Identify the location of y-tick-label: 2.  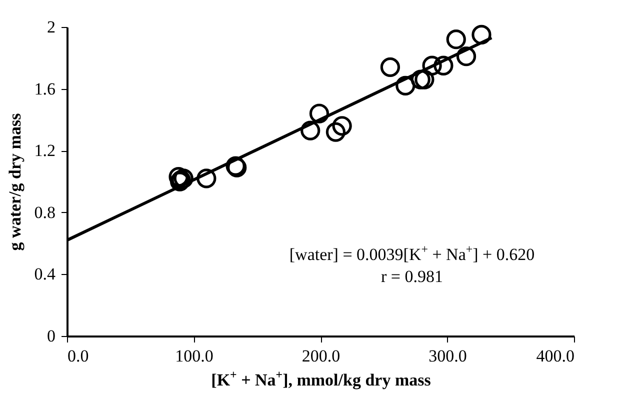
(51, 27).